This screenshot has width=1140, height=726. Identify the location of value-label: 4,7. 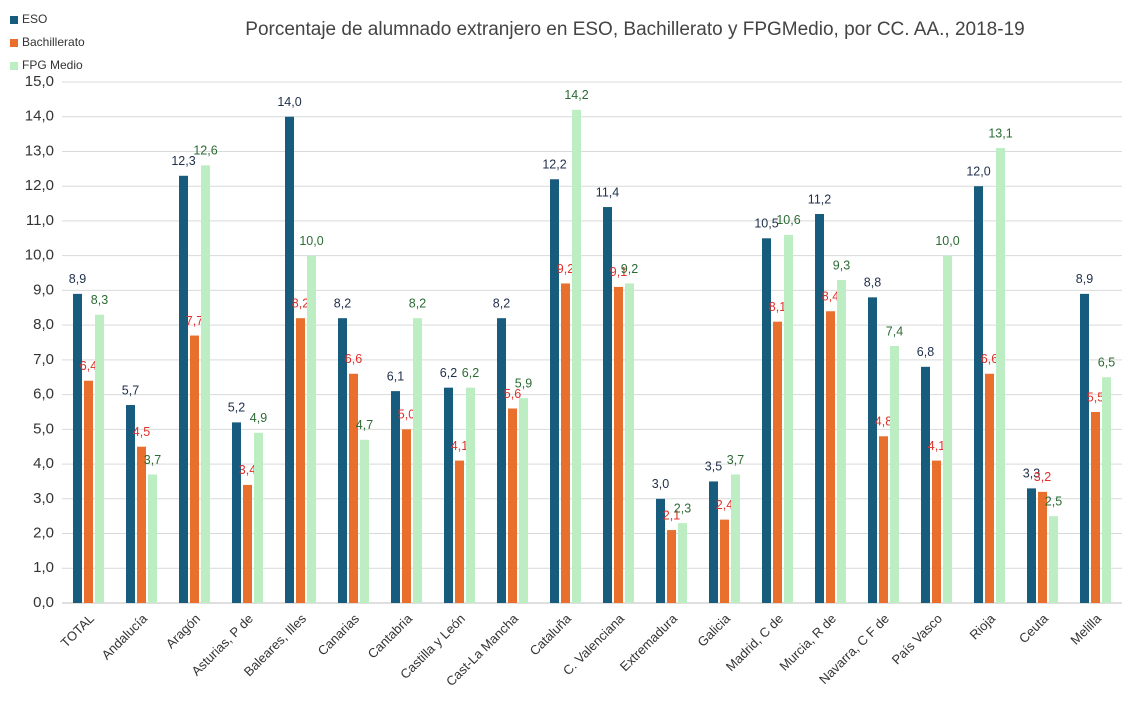
(364, 425).